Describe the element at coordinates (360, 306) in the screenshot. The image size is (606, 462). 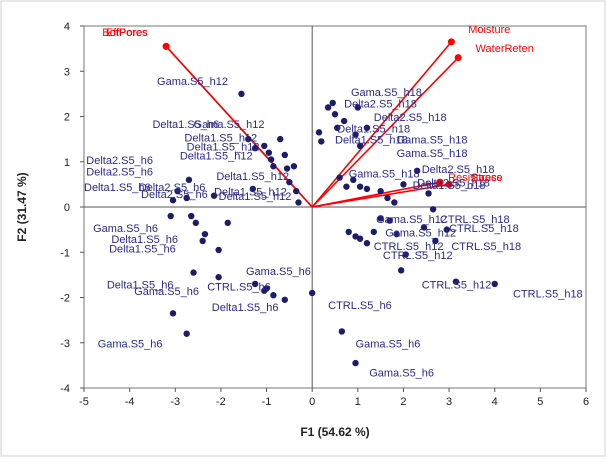
I see `observation-label: CTRL.S5_h6` at that location.